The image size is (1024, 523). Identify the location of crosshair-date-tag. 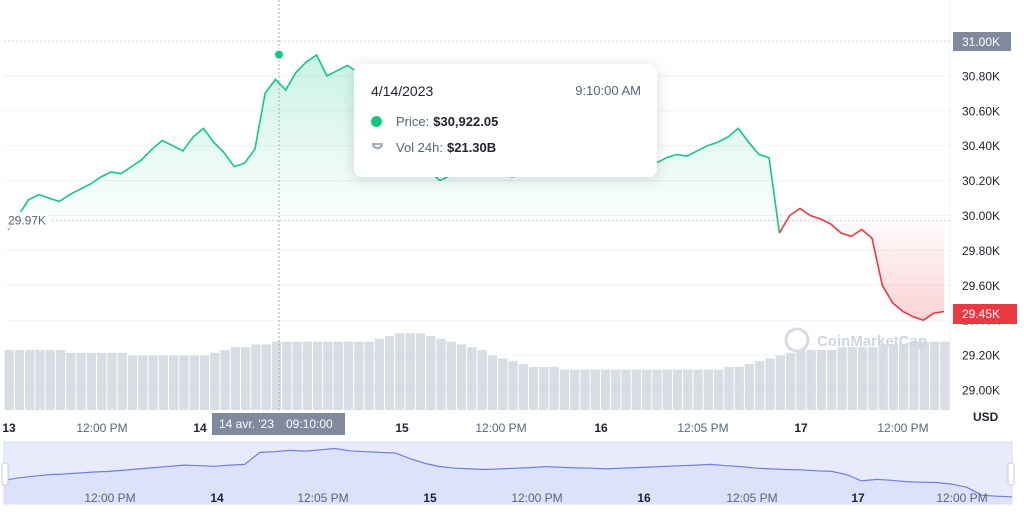
(278, 424).